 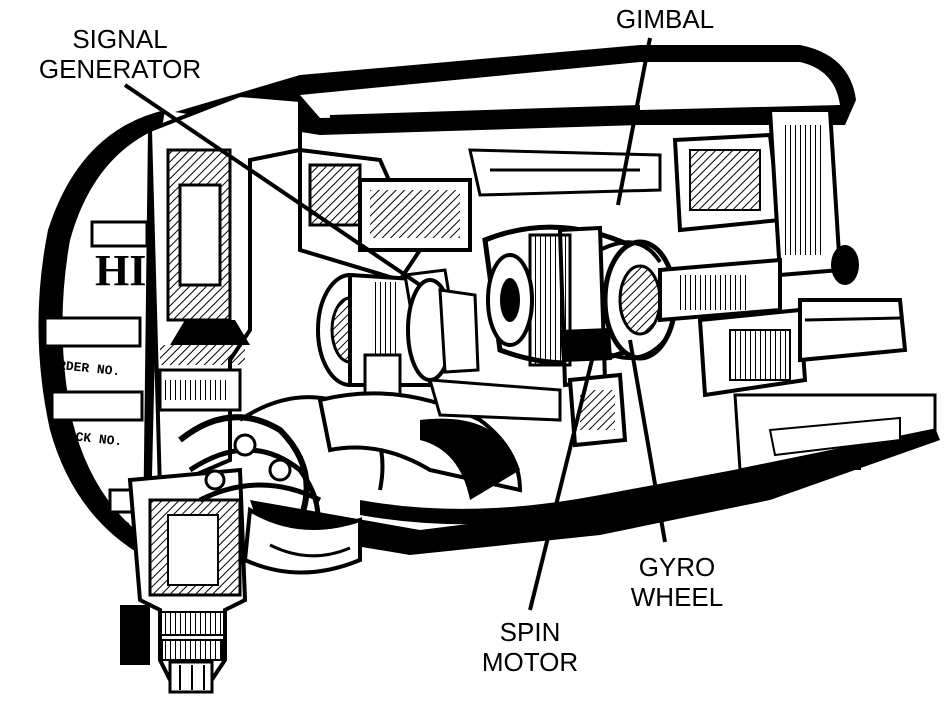 I want to click on gimbal-label-text: GIMBAL, so click(x=665, y=19).